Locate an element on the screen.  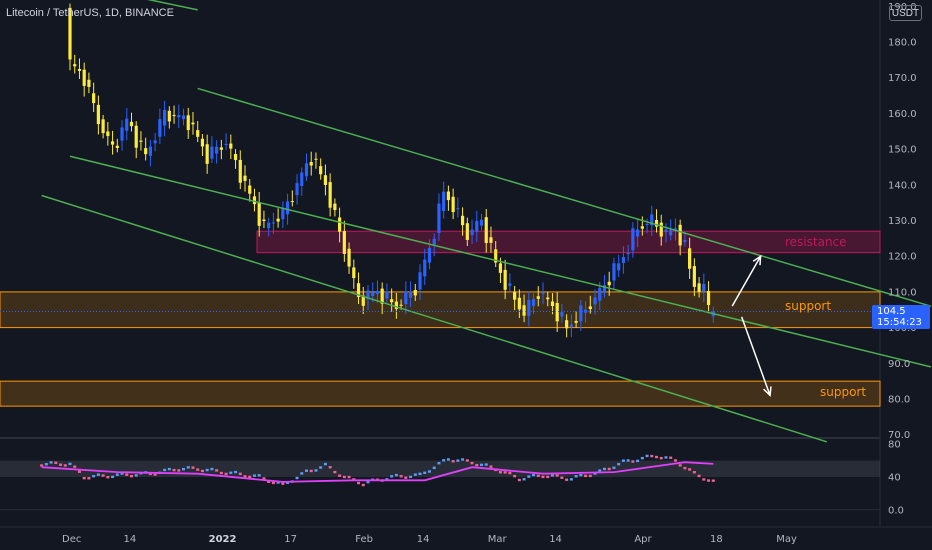
currency-selector: USDT is located at coordinates (905, 13).